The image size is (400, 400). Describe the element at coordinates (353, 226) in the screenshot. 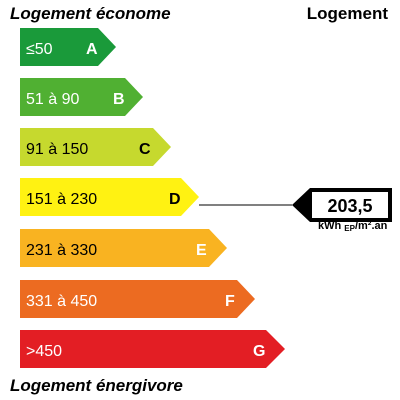

I see `unit-label: kWh EP/m².an` at that location.